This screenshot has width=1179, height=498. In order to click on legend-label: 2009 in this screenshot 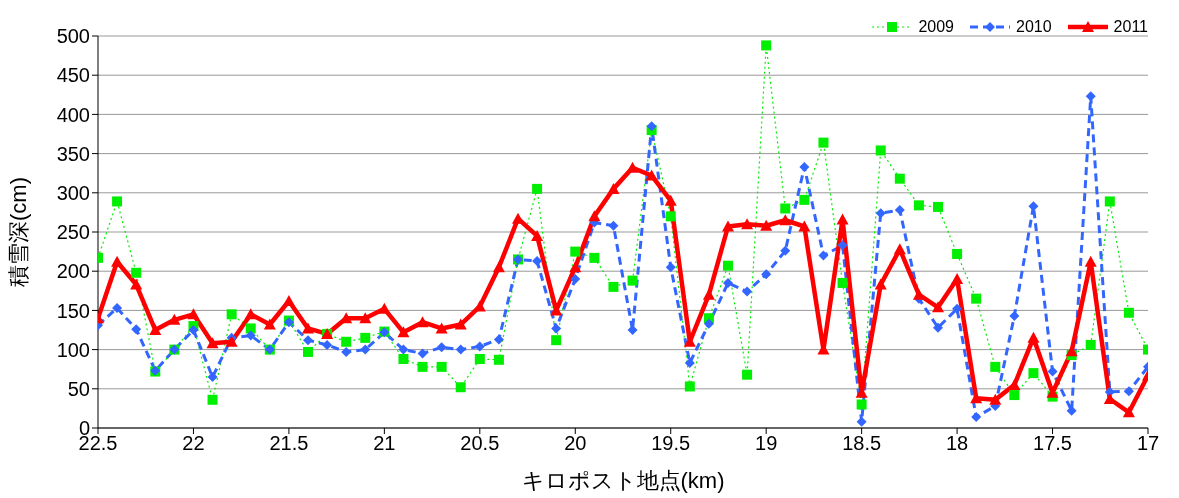, I will do `click(936, 27)`.